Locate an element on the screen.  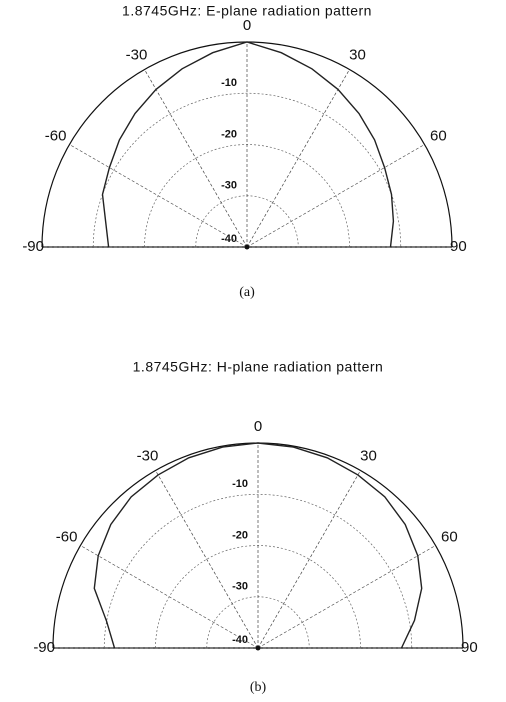
chart-title: 1.8745GHz: E-plane radiation pattern is located at coordinates (247, 11).